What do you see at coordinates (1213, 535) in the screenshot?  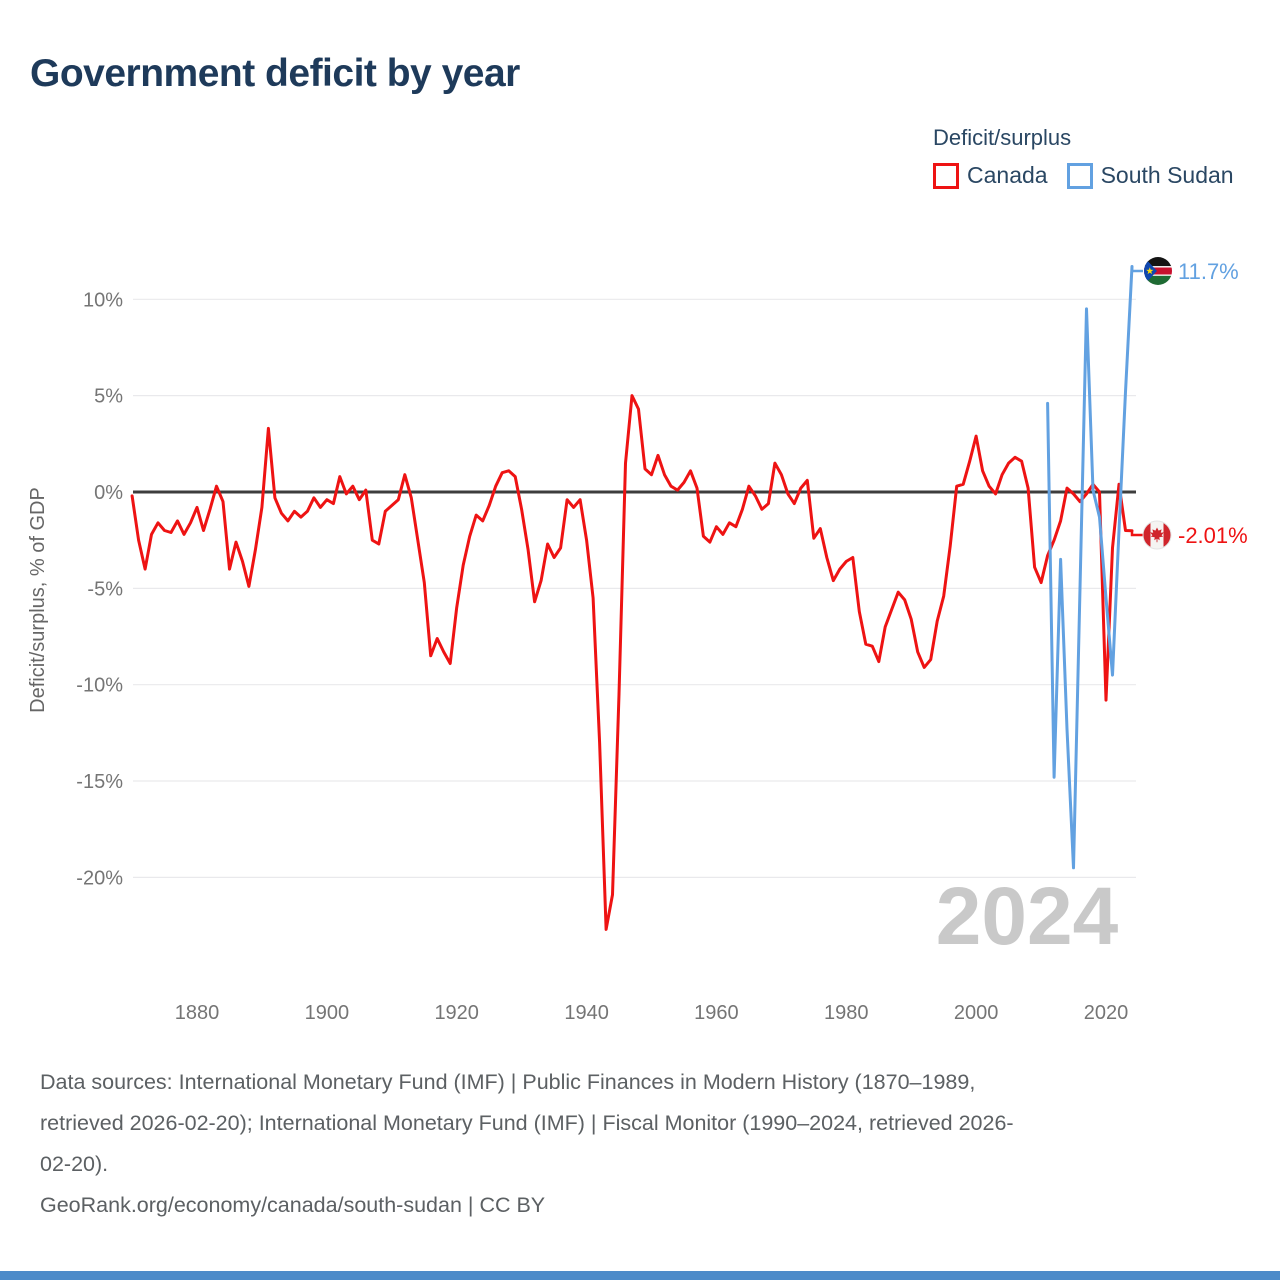 I see `canada-end-value-label: -2.01%` at bounding box center [1213, 535].